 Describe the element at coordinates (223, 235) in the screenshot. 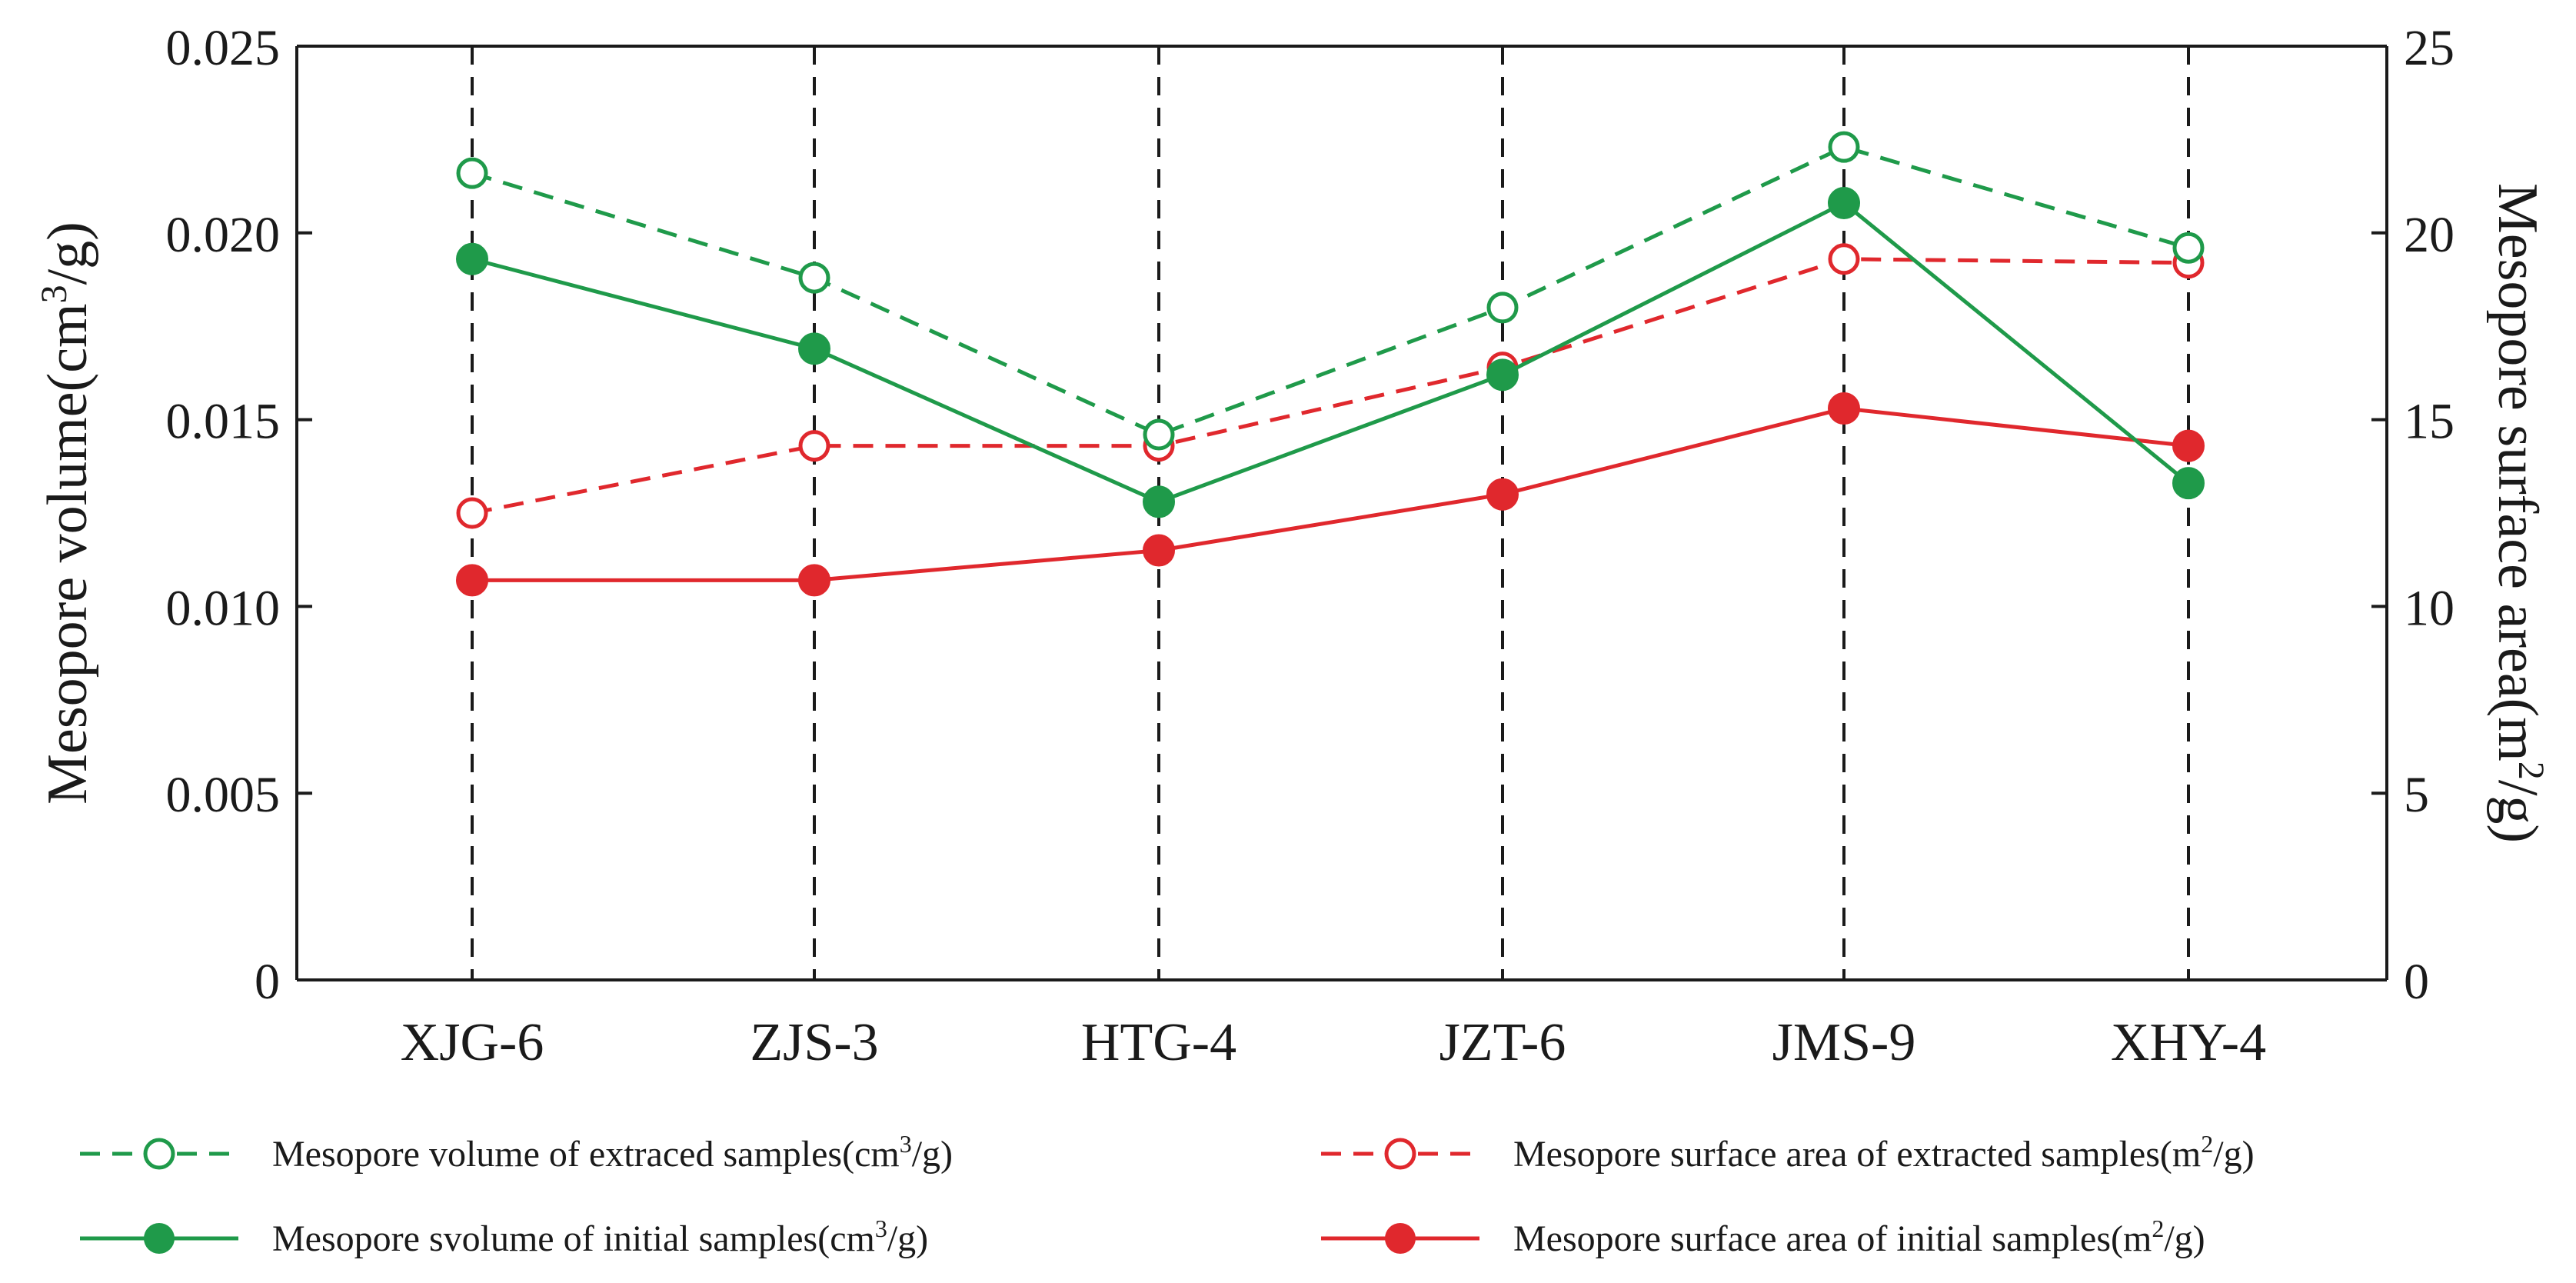

I see `left-tick-label: 0.020` at that location.